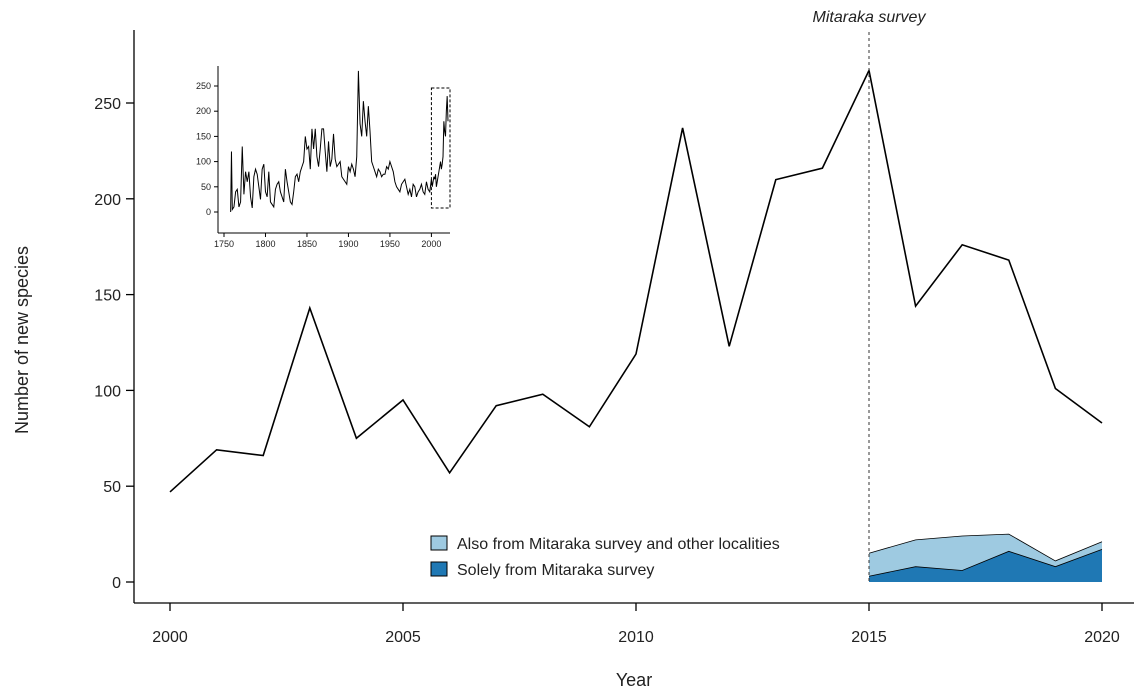  Describe the element at coordinates (339, 141) in the screenshot. I see `inset-series-line` at that location.